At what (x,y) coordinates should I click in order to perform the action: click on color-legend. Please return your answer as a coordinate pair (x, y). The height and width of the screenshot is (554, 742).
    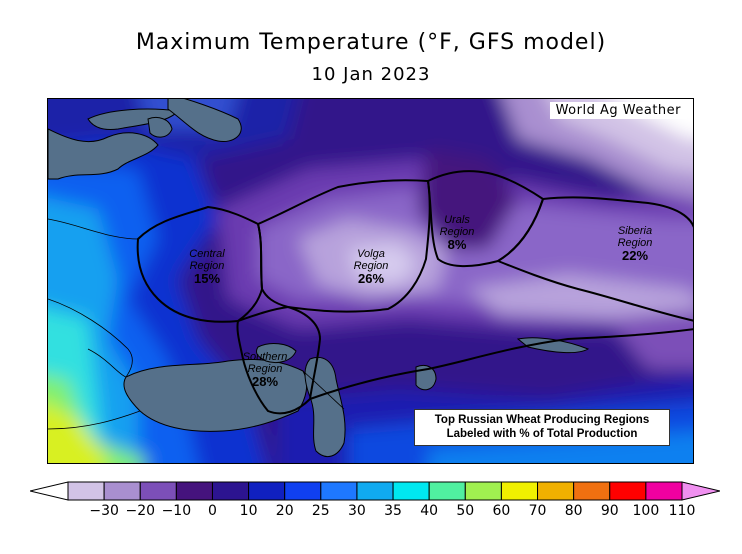
    Looking at the image, I should click on (375, 491).